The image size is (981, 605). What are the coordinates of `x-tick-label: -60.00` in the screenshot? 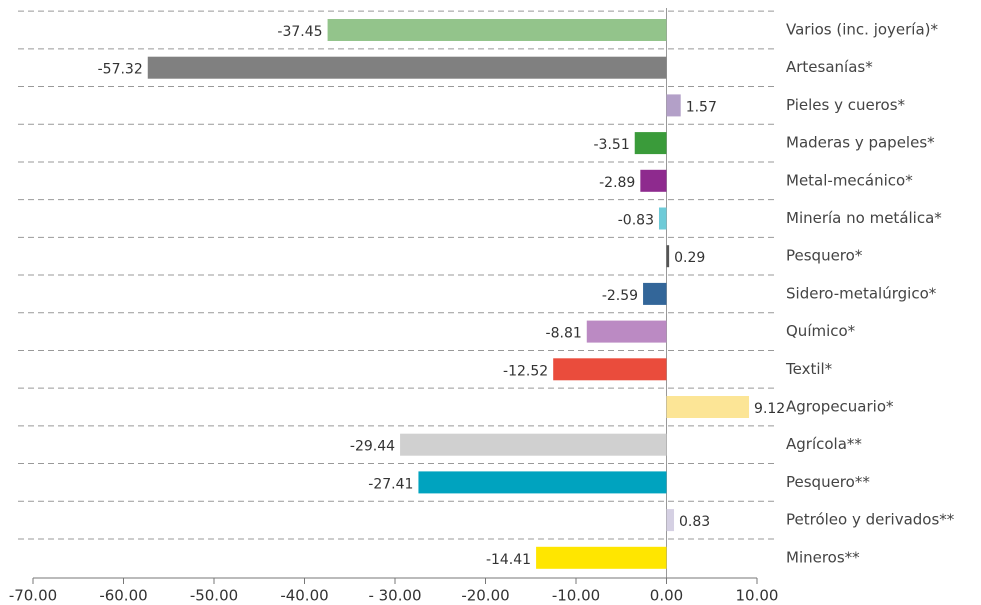 It's located at (123, 596).